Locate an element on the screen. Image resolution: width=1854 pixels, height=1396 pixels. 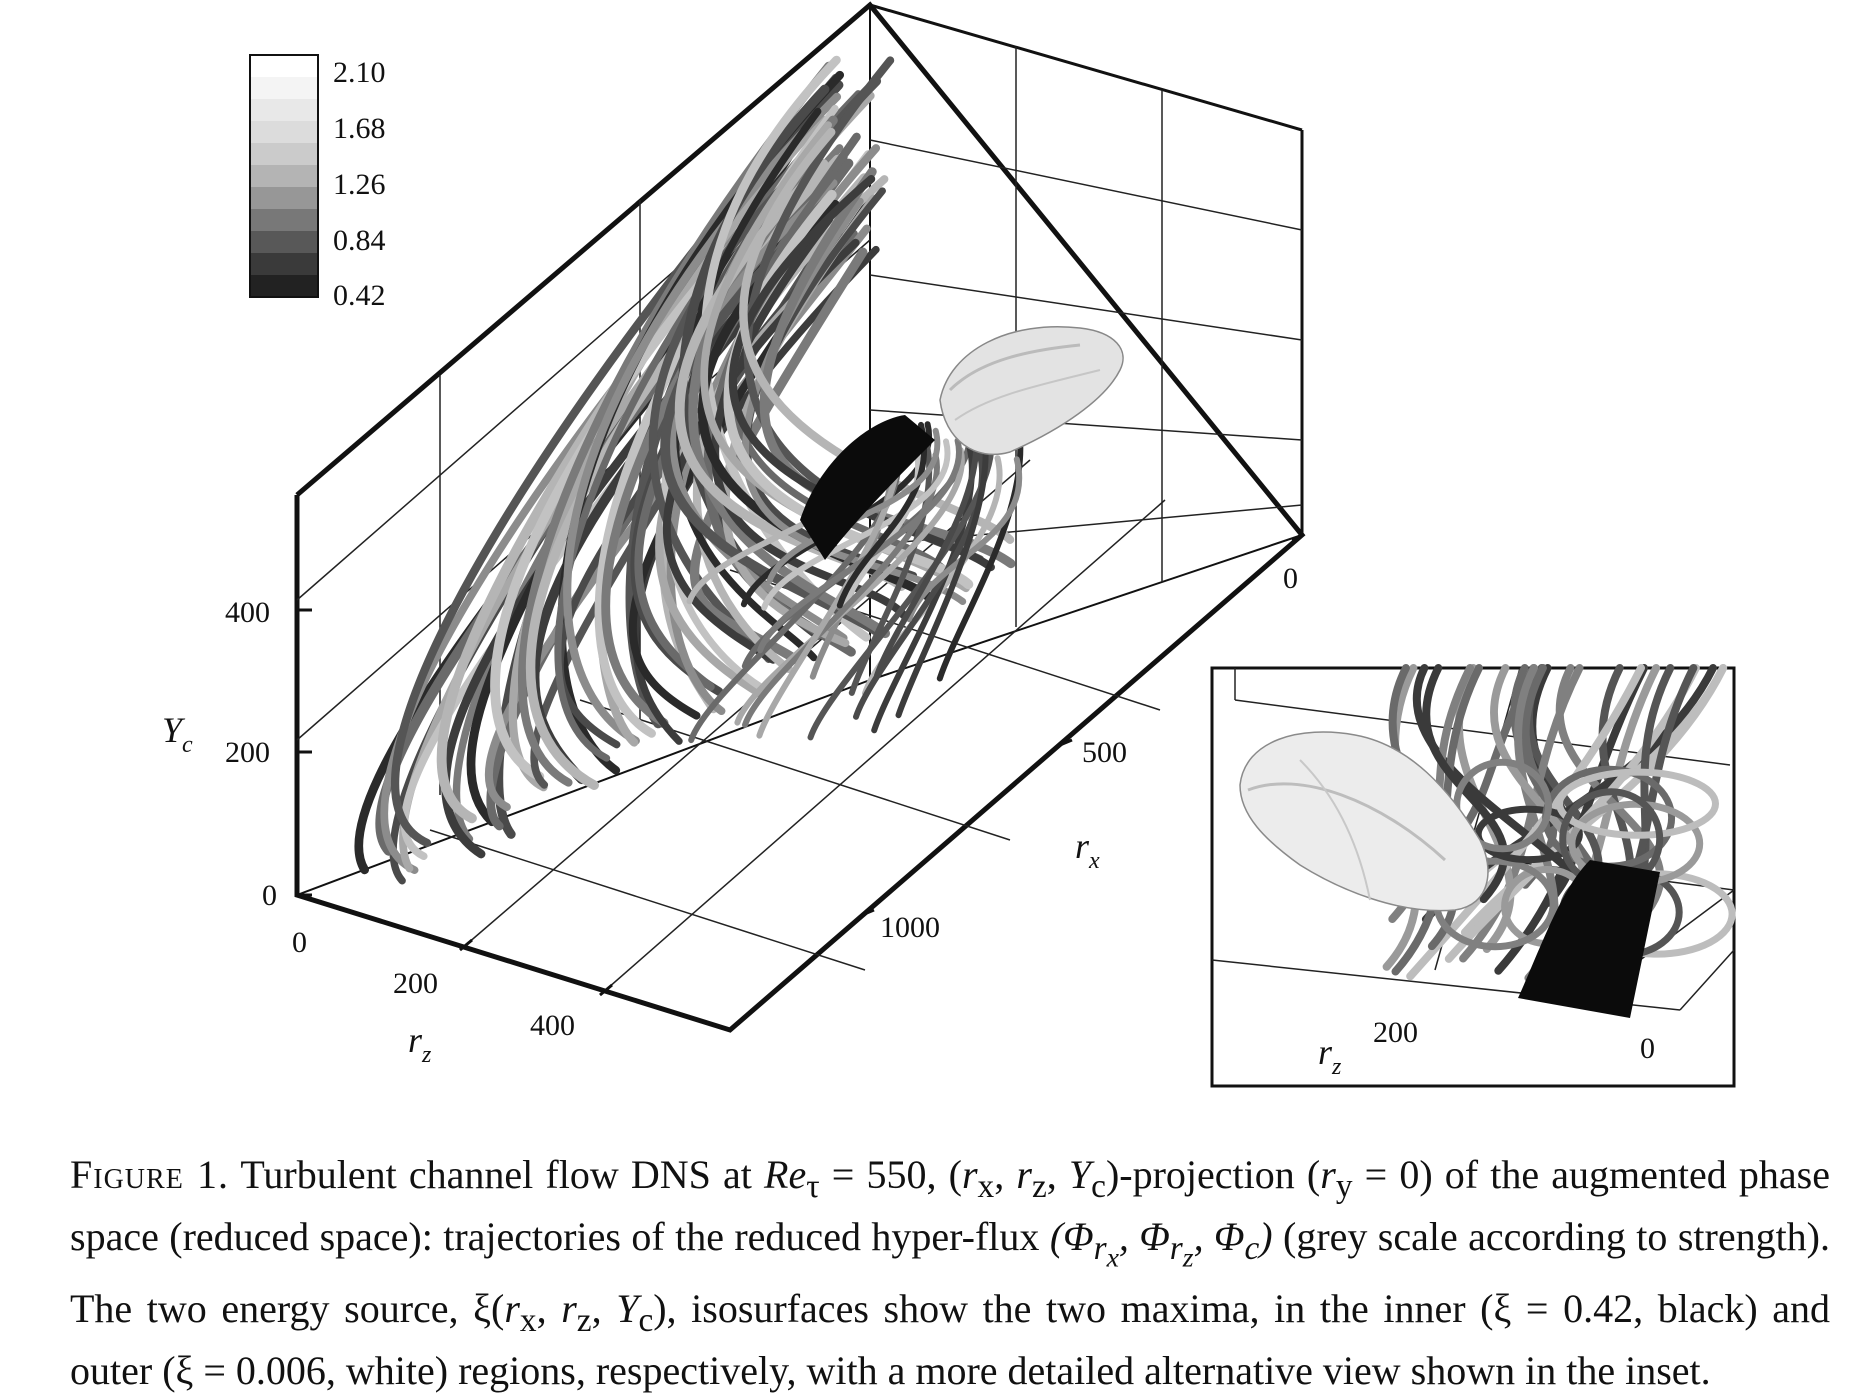
colorbar-tick: 1.68 is located at coordinates (359, 128).